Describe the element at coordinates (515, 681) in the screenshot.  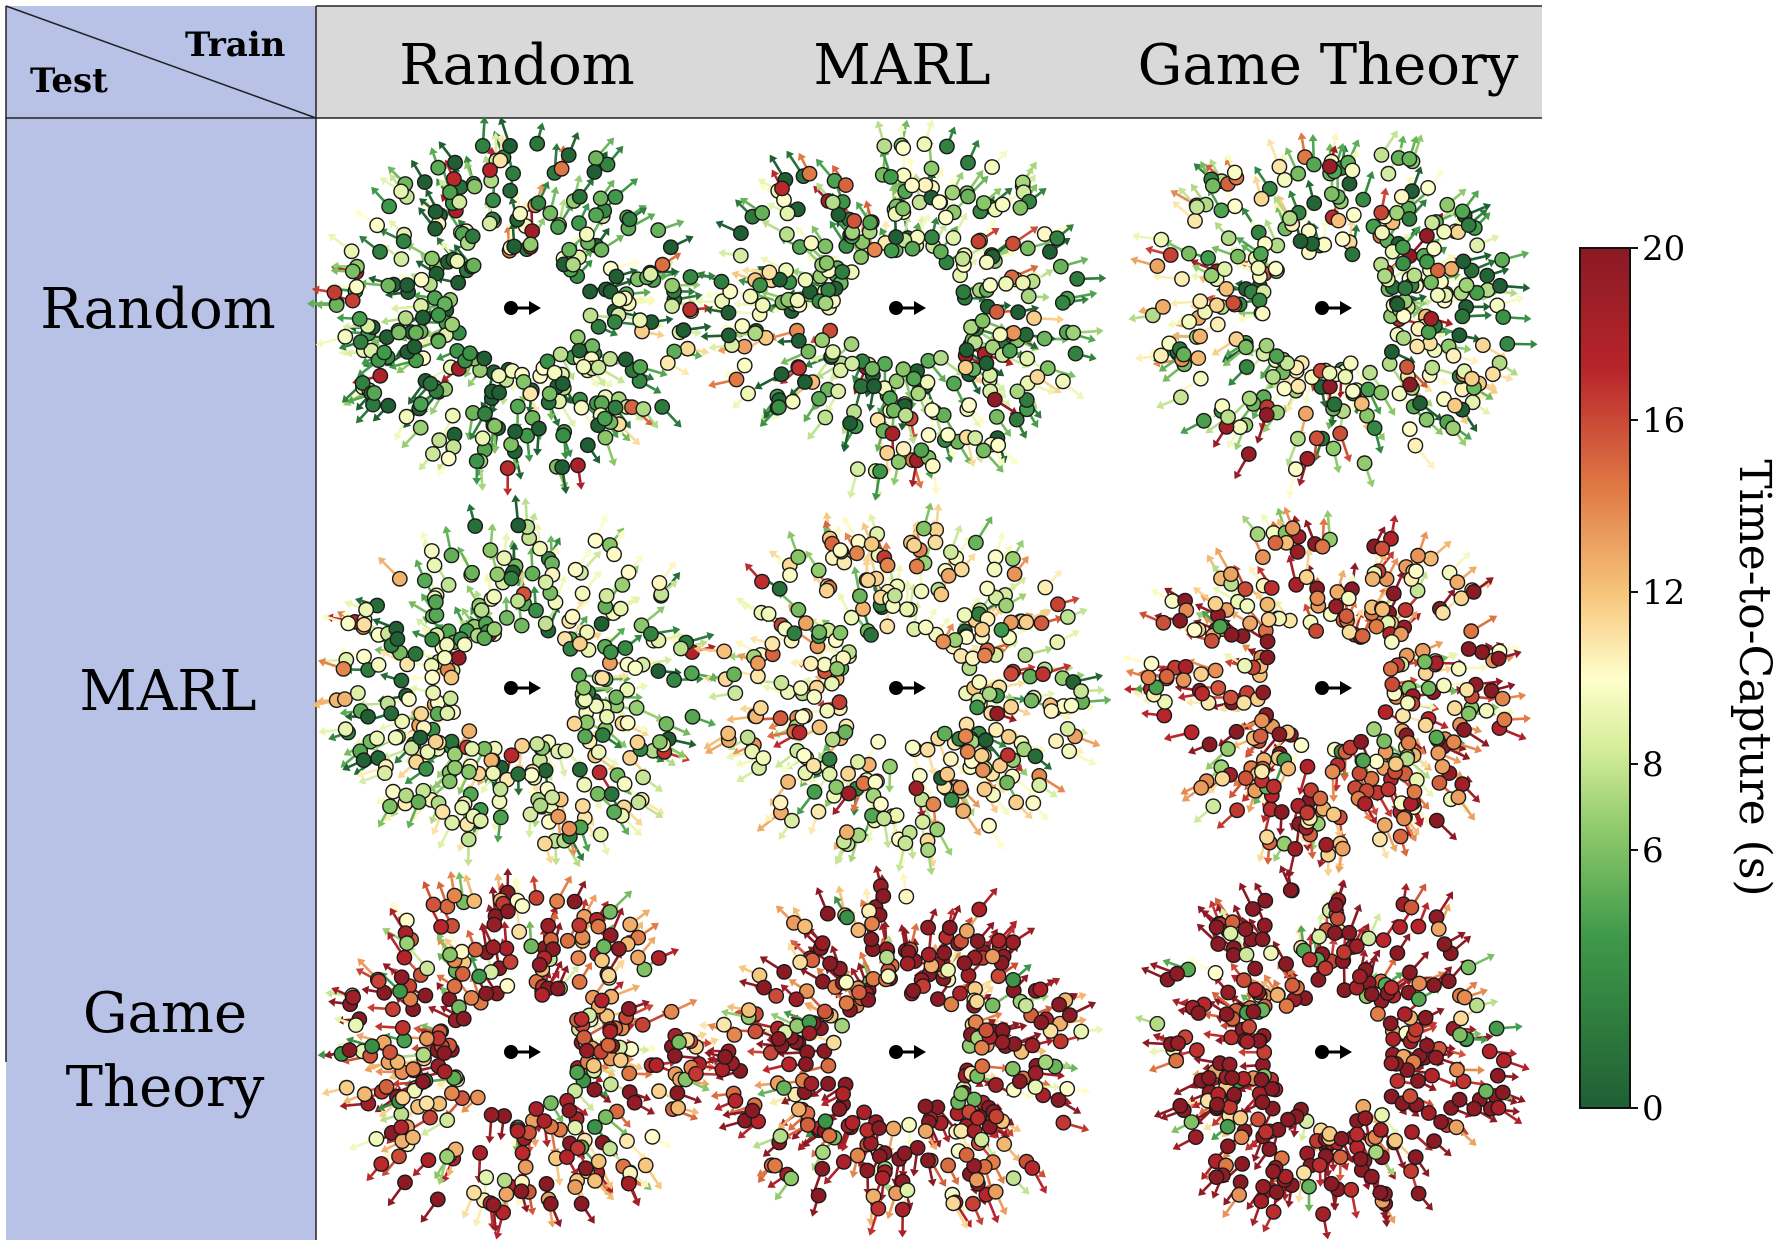
I see `heading-arrows` at that location.